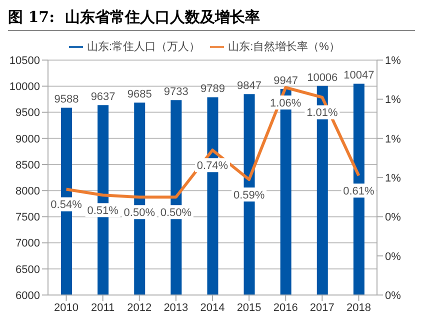 This screenshot has height=335, width=423. I want to click on x-tick-label: 2013, so click(176, 308).